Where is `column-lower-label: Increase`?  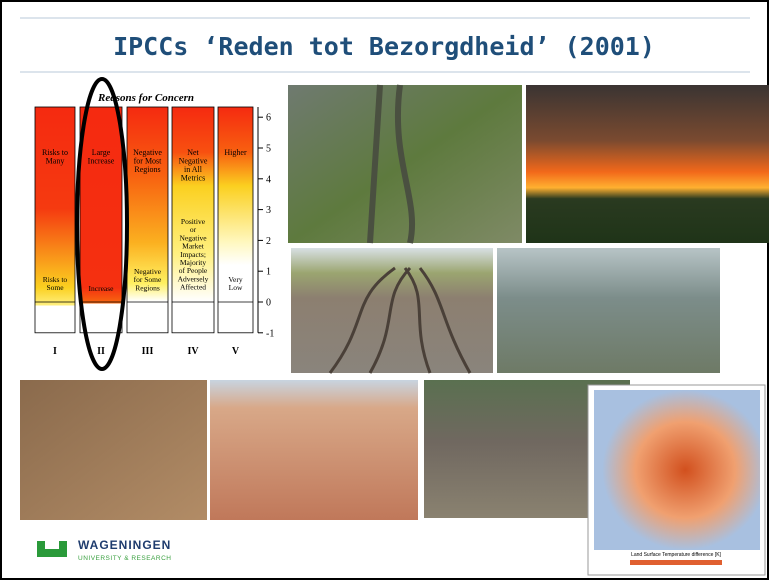
column-lower-label: Increase is located at coordinates (102, 288).